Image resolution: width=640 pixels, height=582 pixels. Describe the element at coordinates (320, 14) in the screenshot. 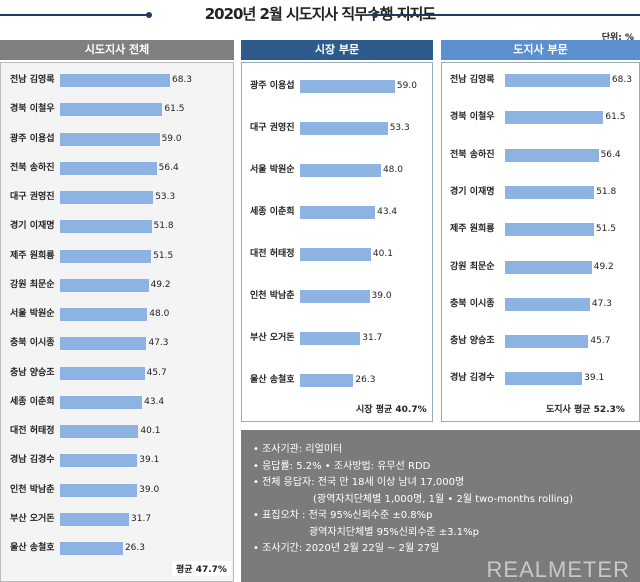

I see `page-title: 2020년 2월 시도지사 직무수행 지지도` at that location.